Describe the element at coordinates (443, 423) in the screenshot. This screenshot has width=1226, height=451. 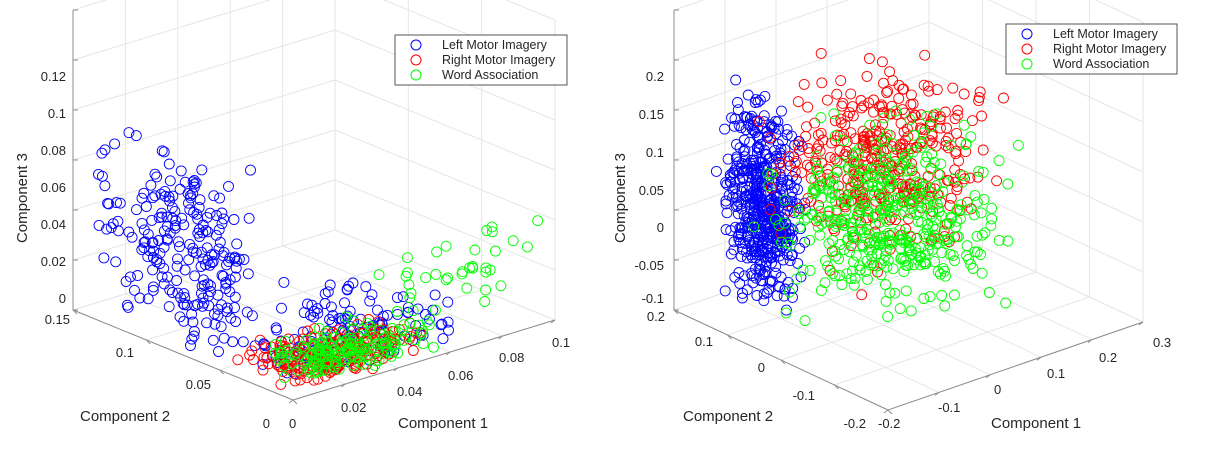
I see `x-axis-label: Component 1` at that location.